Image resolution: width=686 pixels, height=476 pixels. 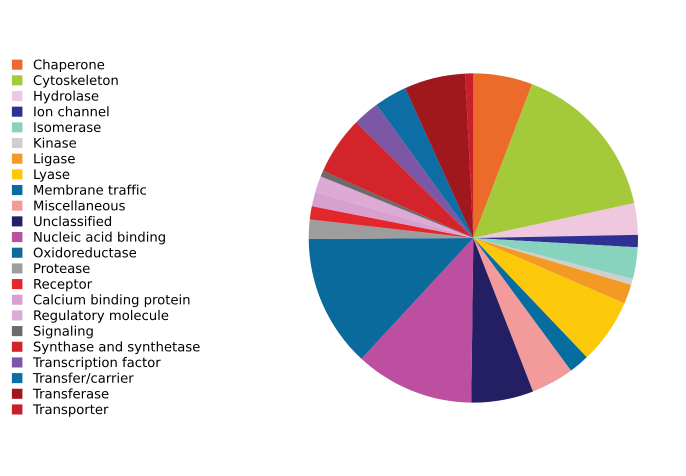 What do you see at coordinates (63, 332) in the screenshot?
I see `legend-label: Signaling` at bounding box center [63, 332].